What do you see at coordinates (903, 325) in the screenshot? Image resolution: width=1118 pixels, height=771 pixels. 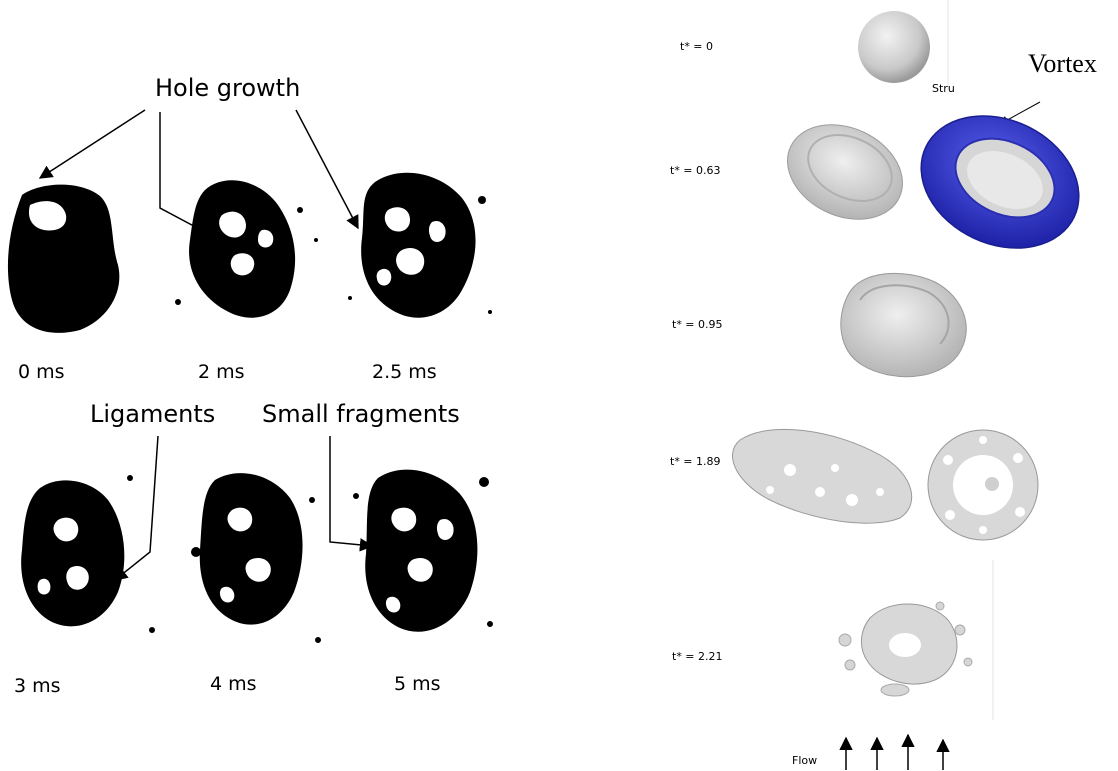 I see `bowl-t095` at bounding box center [903, 325].